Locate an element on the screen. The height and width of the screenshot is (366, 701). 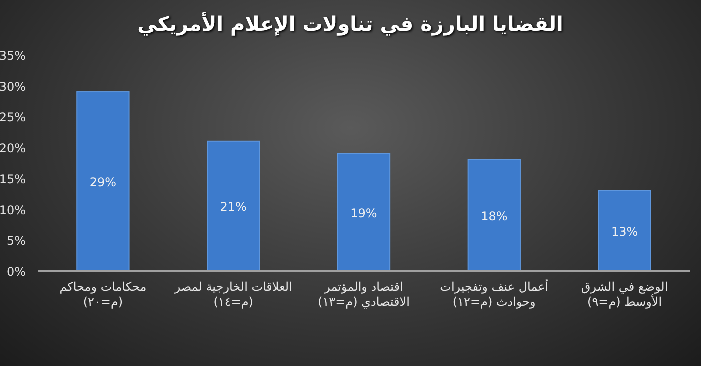
x-tick-label: اقتصاد والمؤتمر الاقتصادي (م=١٣) is located at coordinates (364, 295).